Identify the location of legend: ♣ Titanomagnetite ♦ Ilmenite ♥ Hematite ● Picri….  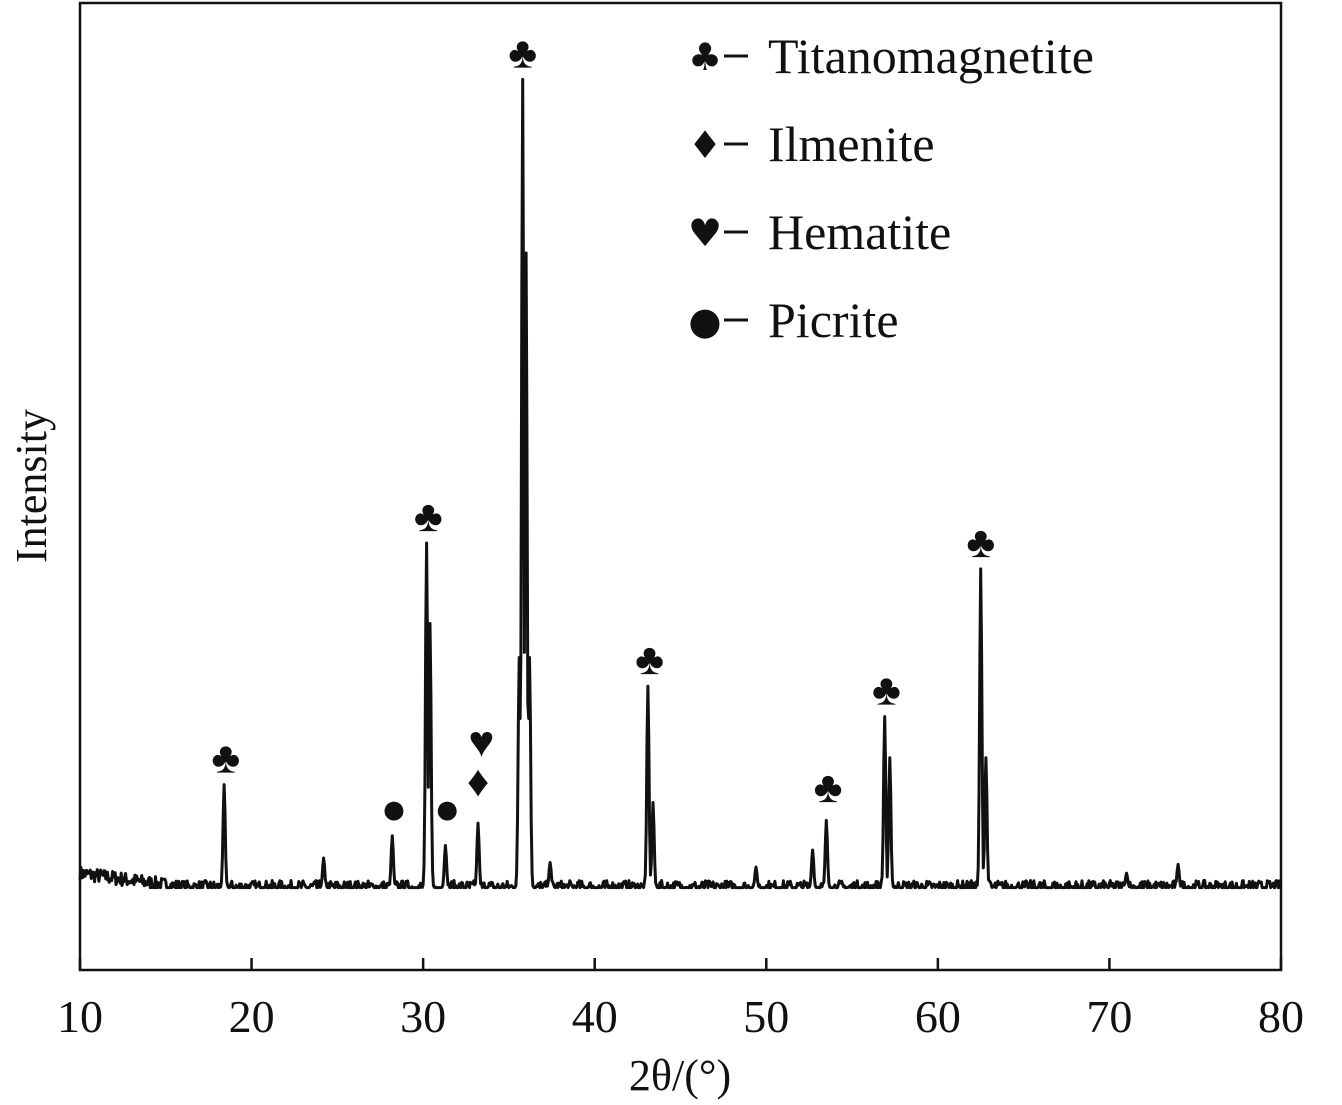
(891, 188).